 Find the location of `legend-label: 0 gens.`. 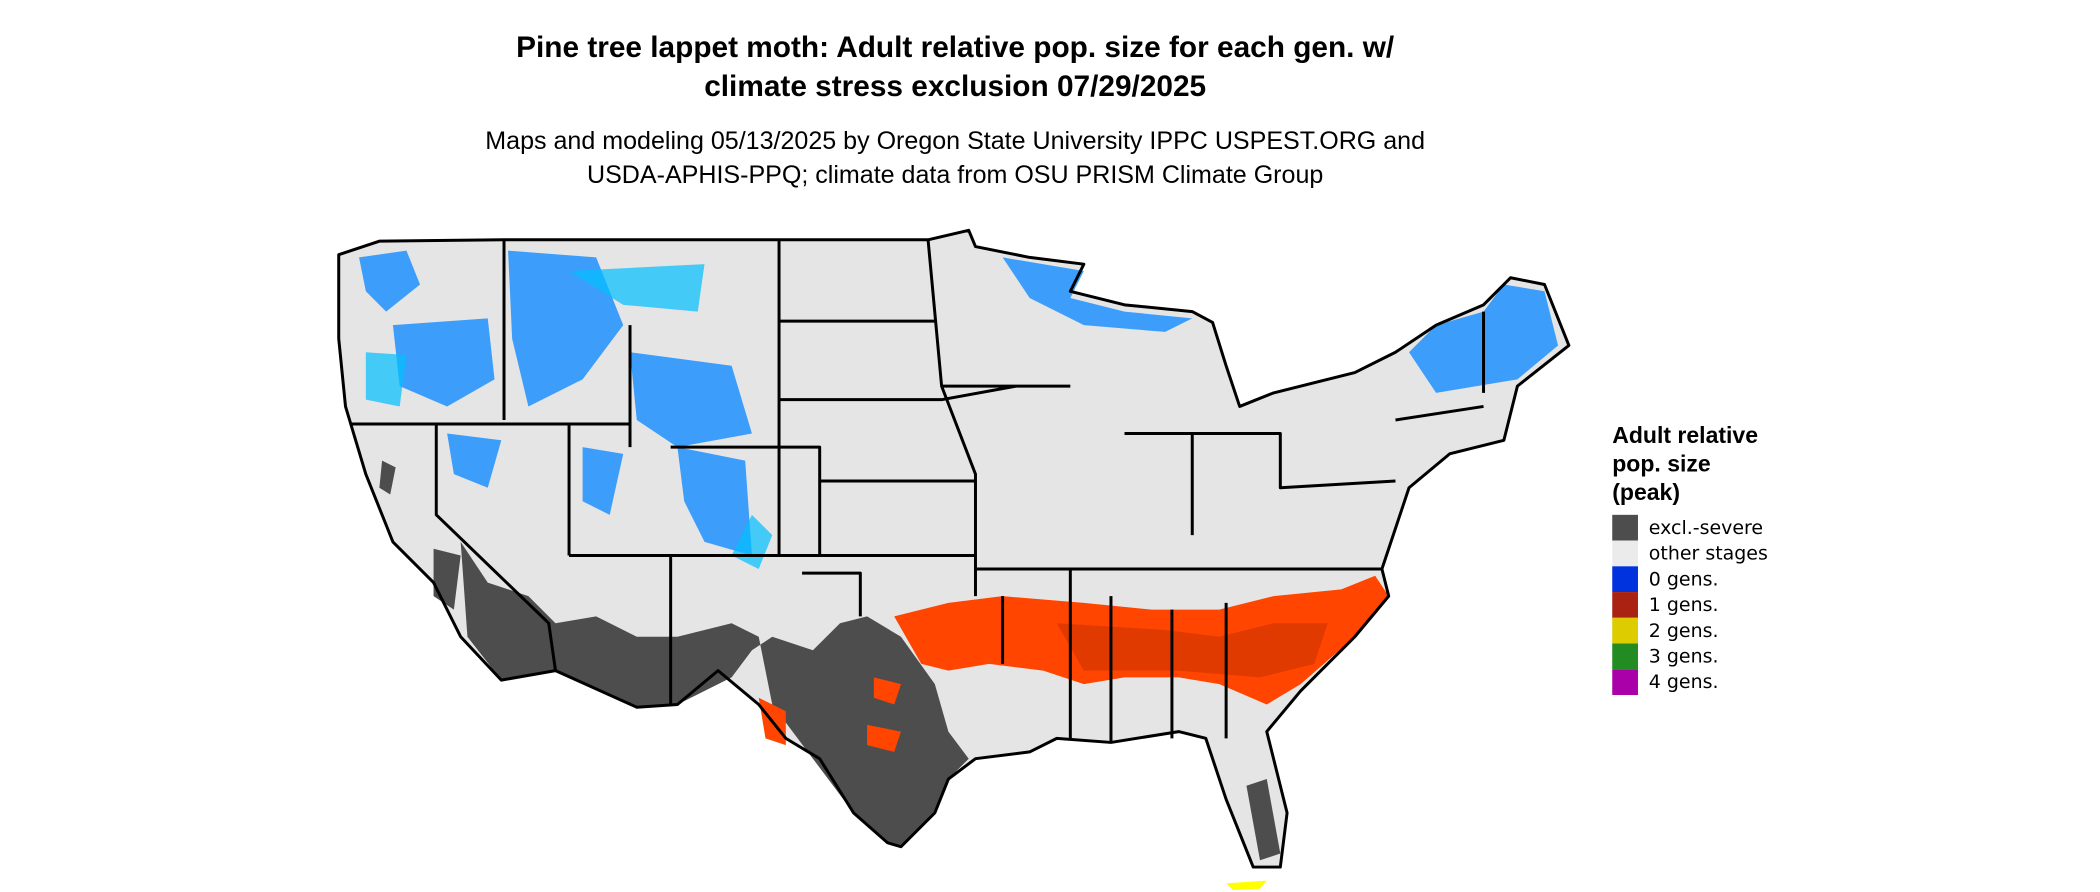

legend-label: 0 gens. is located at coordinates (1684, 579).